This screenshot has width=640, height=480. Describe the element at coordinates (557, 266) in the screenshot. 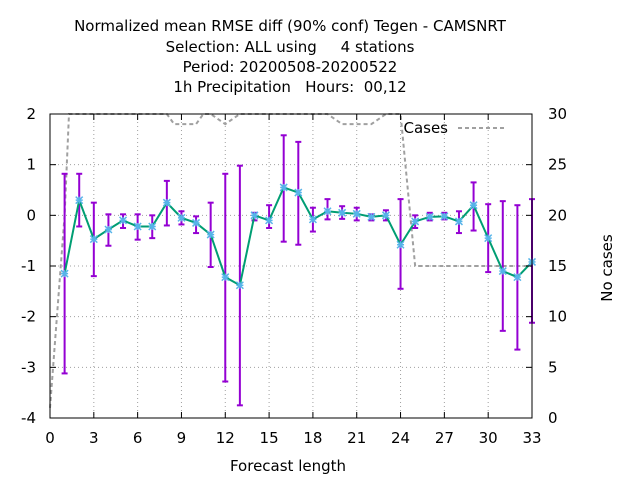

I see `y2-tick-label: 15` at that location.